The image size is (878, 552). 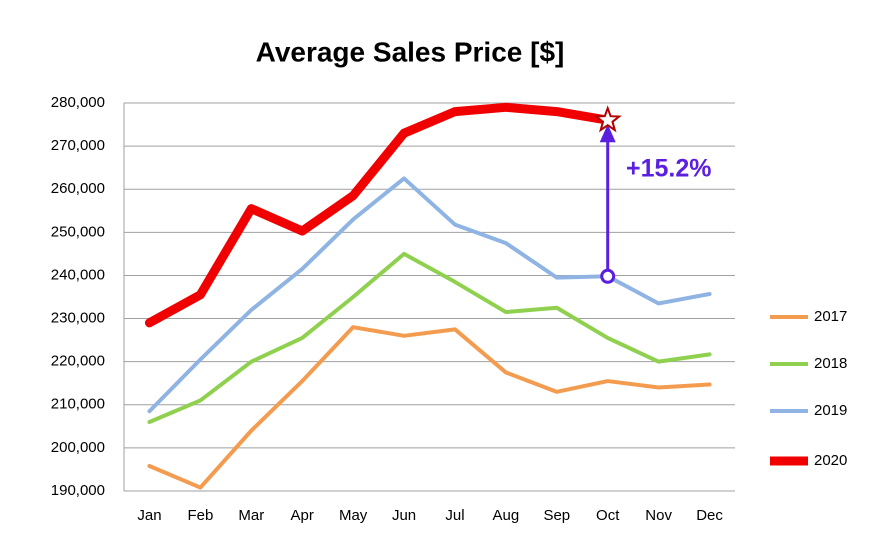 I want to click on y-tick-label: 280,000, so click(x=78, y=102).